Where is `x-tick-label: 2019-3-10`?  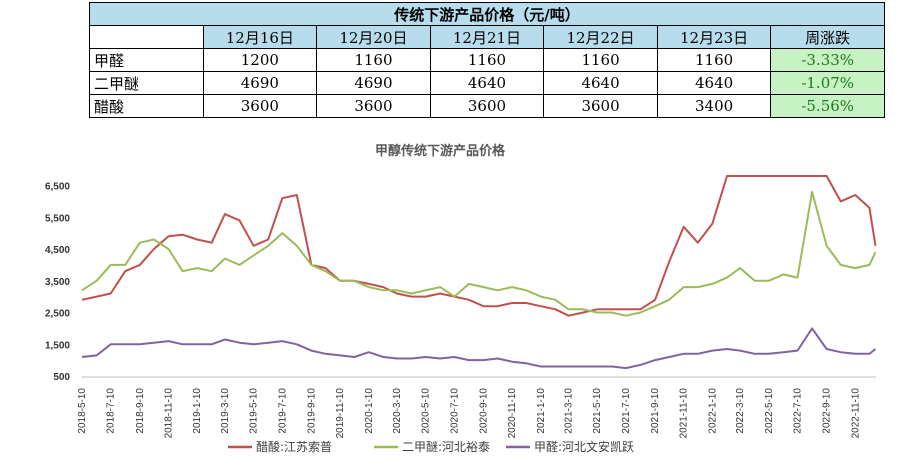 x-tick-label: 2019-3-10 is located at coordinates (225, 411).